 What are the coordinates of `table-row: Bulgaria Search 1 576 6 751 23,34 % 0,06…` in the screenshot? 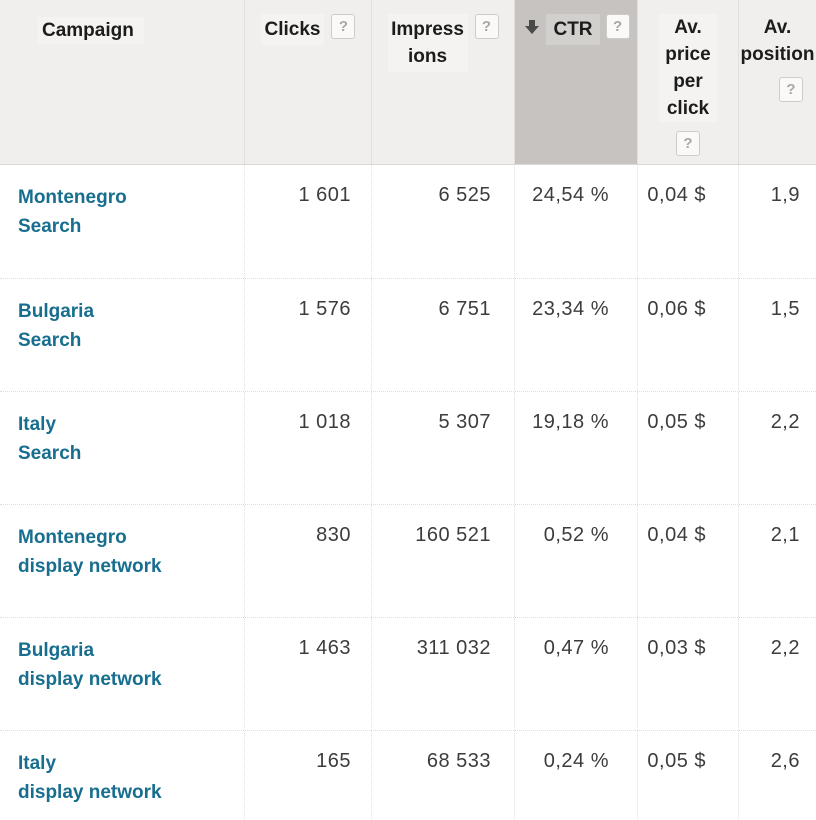 It's located at (408, 334).